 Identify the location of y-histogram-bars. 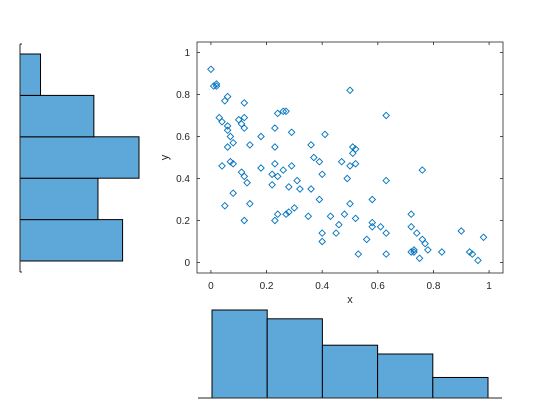
(79, 157).